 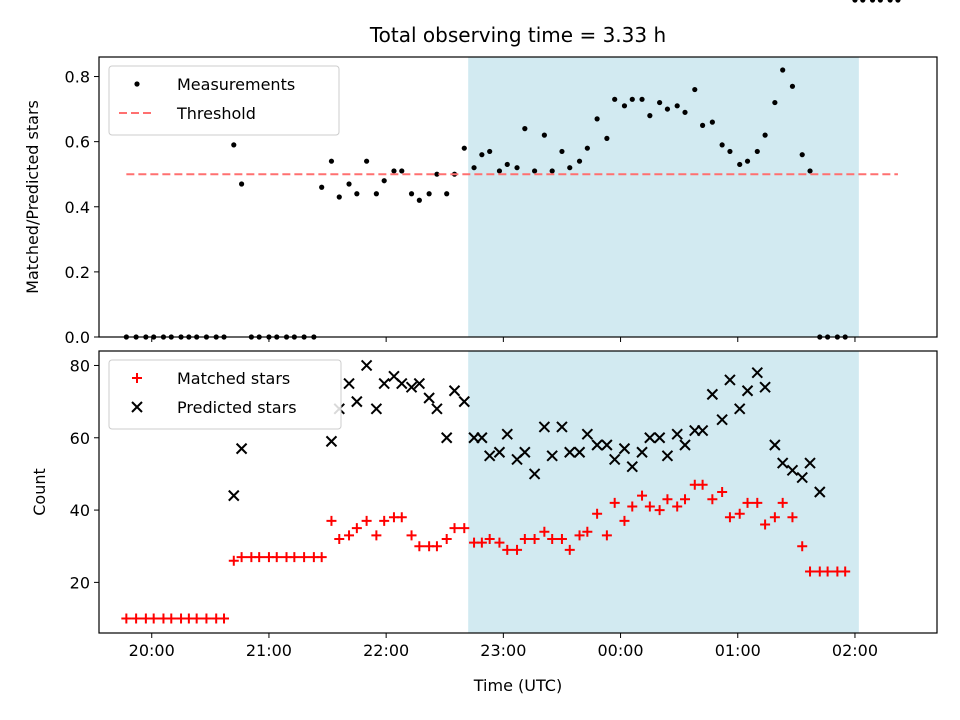 What do you see at coordinates (80, 365) in the screenshot?
I see `y-tick-label: 80` at bounding box center [80, 365].